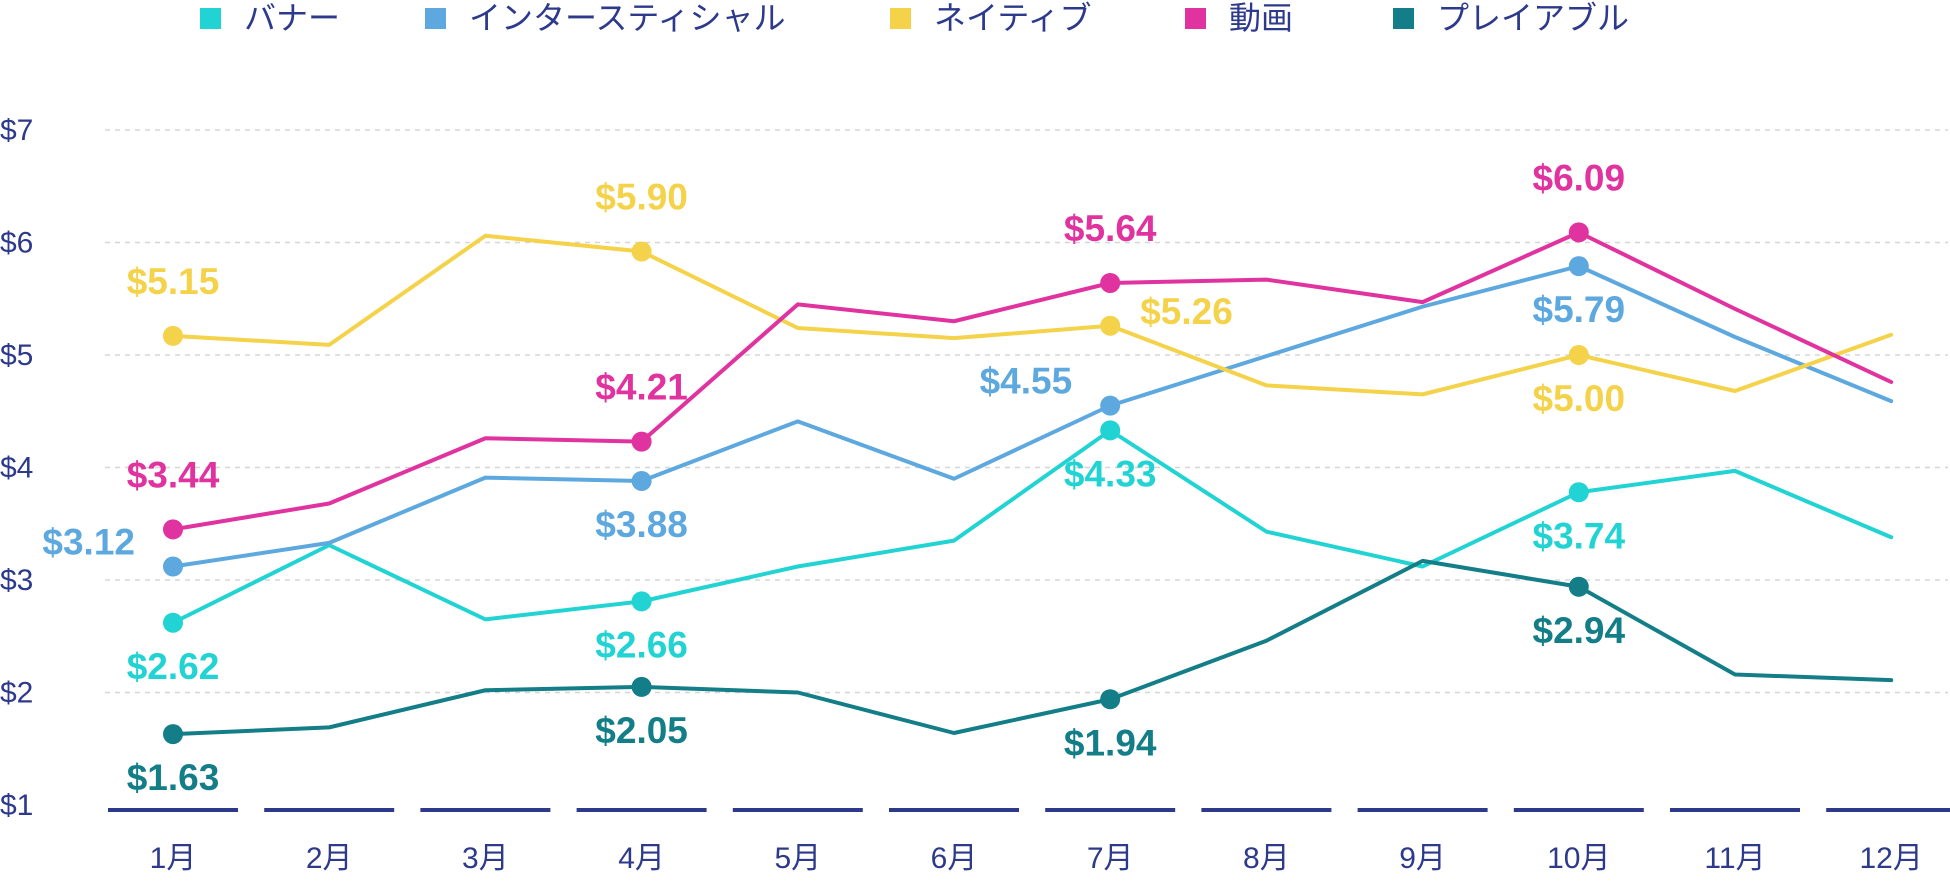 The height and width of the screenshot is (881, 1950). Describe the element at coordinates (1422, 858) in the screenshot. I see `x-tick-label: 9月` at that location.